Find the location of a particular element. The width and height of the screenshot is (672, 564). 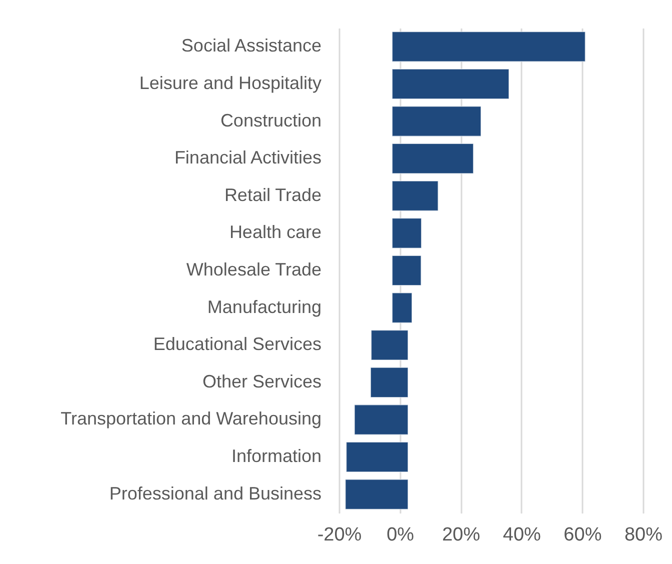

y-tick-label: Other Services is located at coordinates (262, 381).